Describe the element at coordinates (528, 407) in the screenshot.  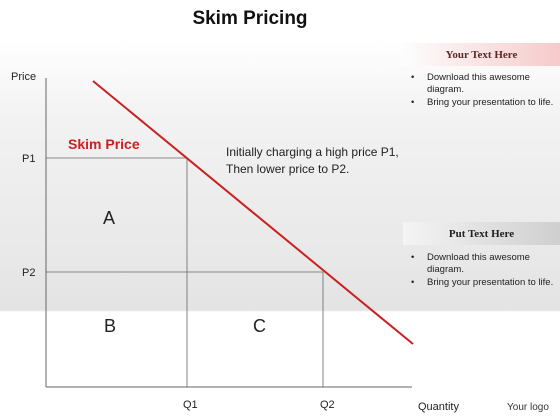
I see `logo-text: Your logo` at that location.